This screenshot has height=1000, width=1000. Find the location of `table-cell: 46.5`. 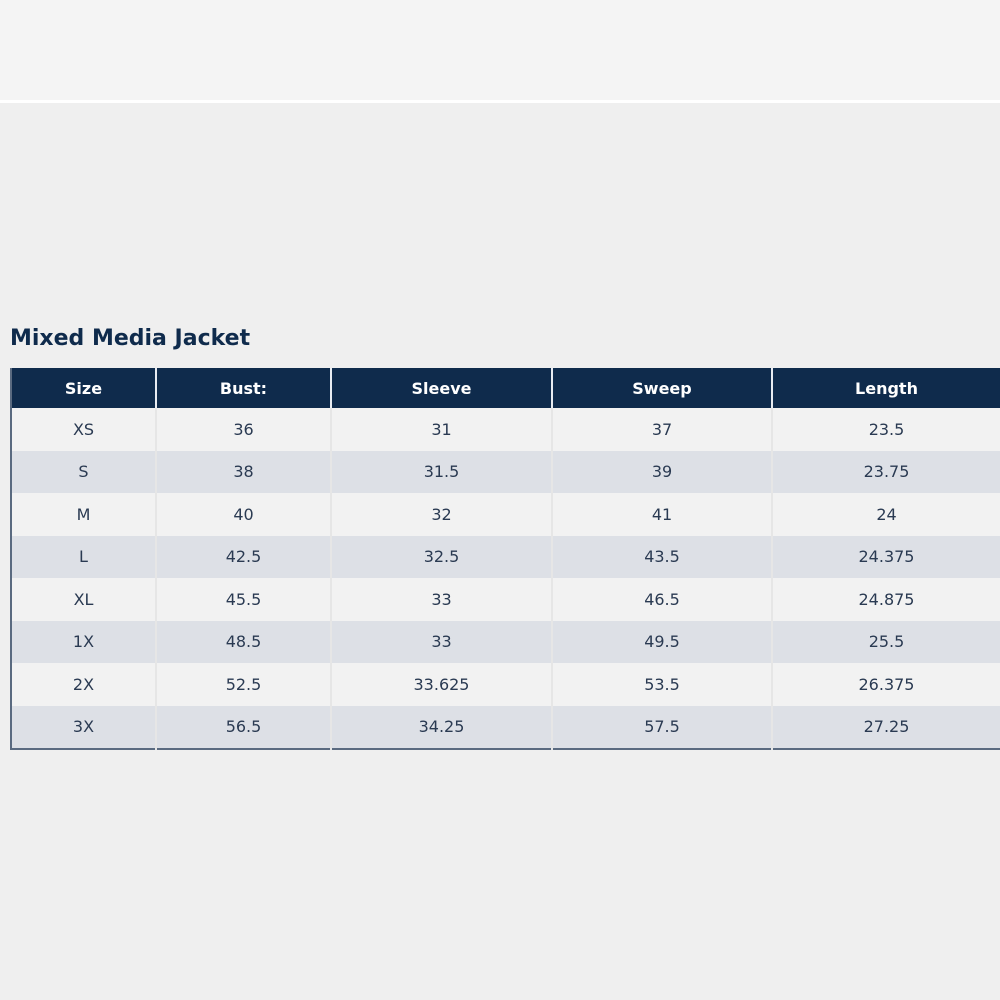

table-cell: 46.5 is located at coordinates (662, 599).